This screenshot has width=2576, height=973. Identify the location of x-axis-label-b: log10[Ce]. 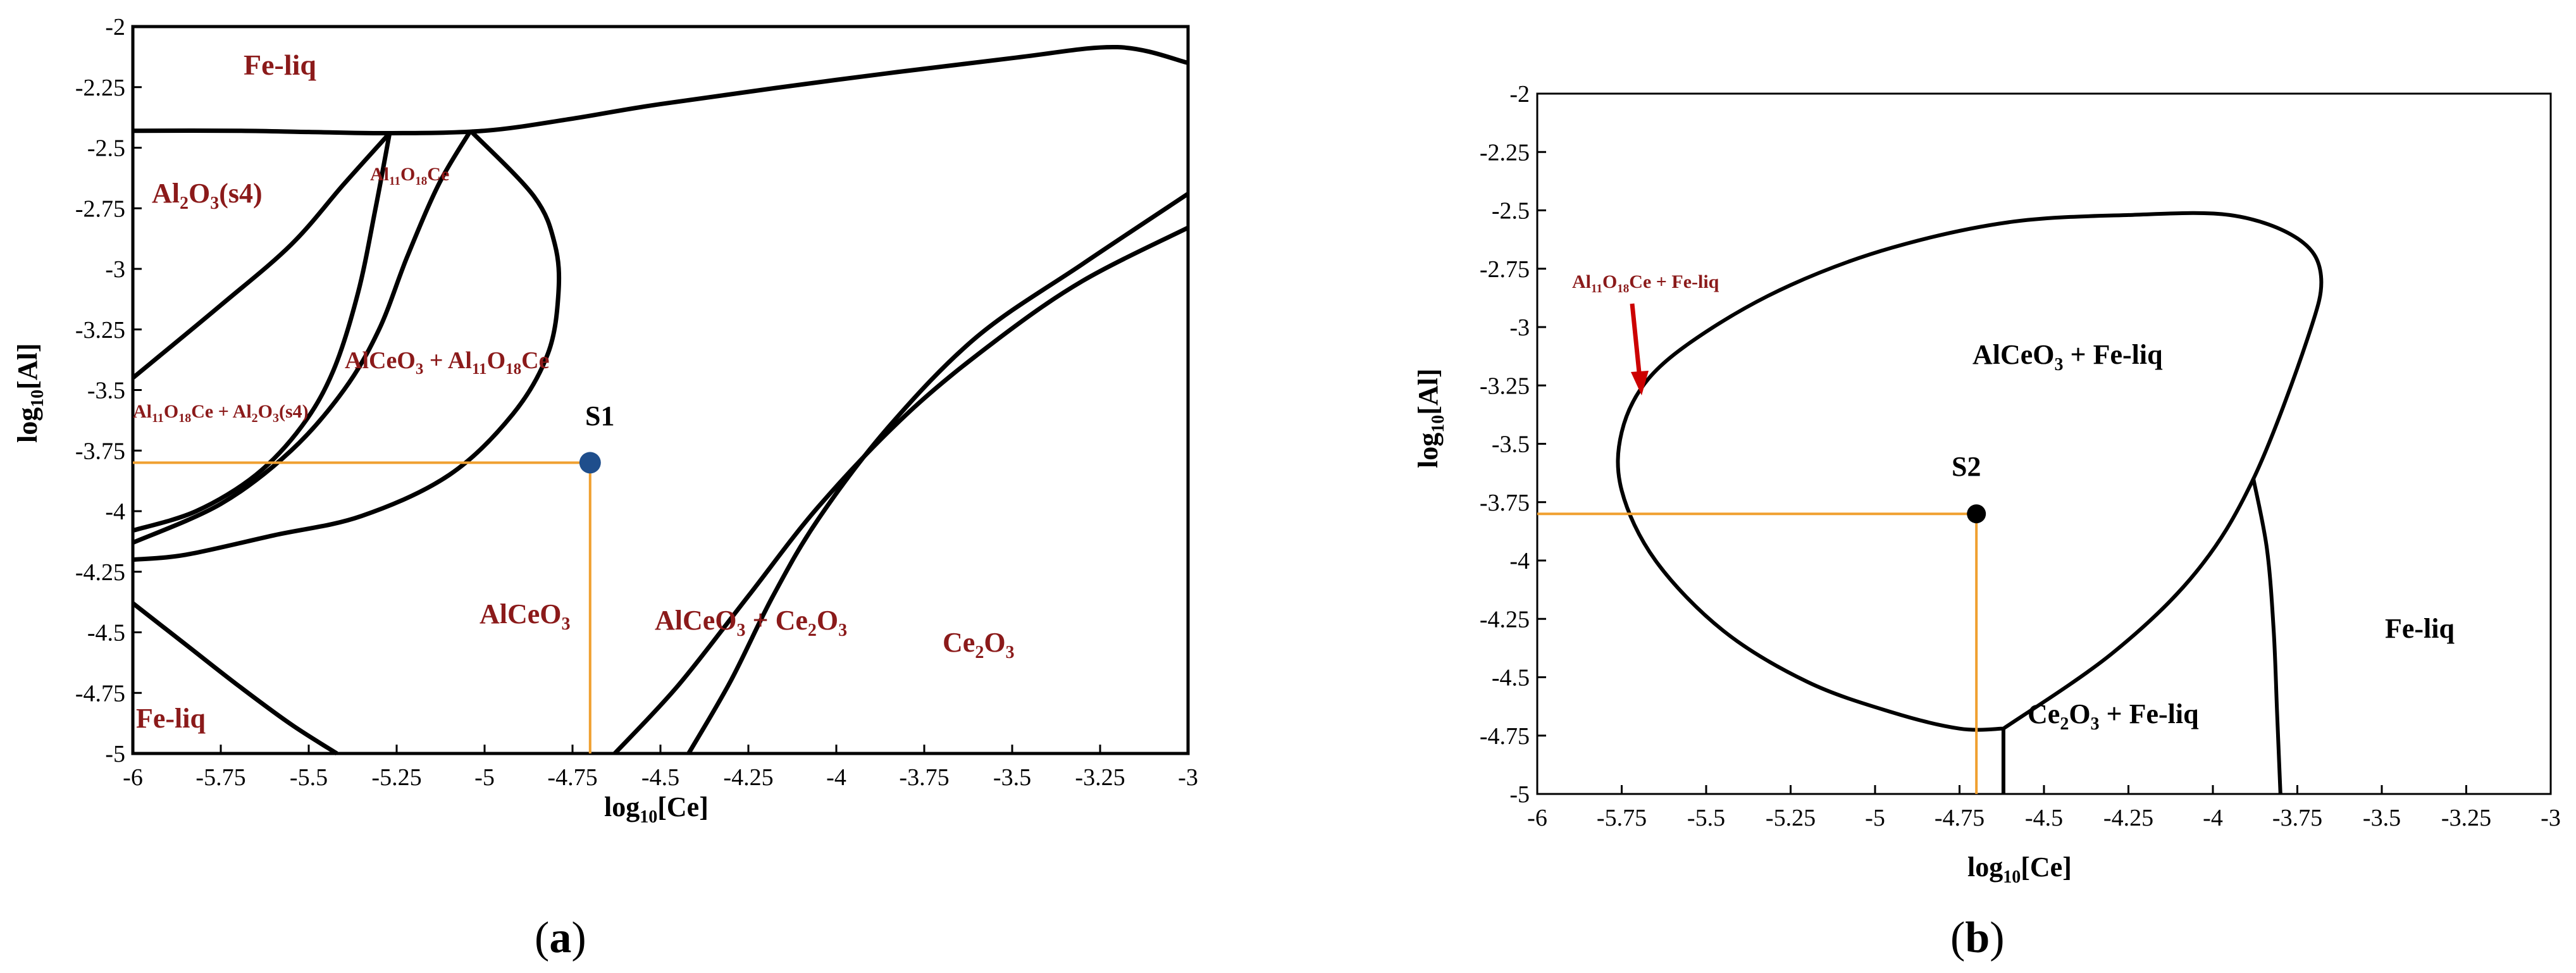
(2020, 869).